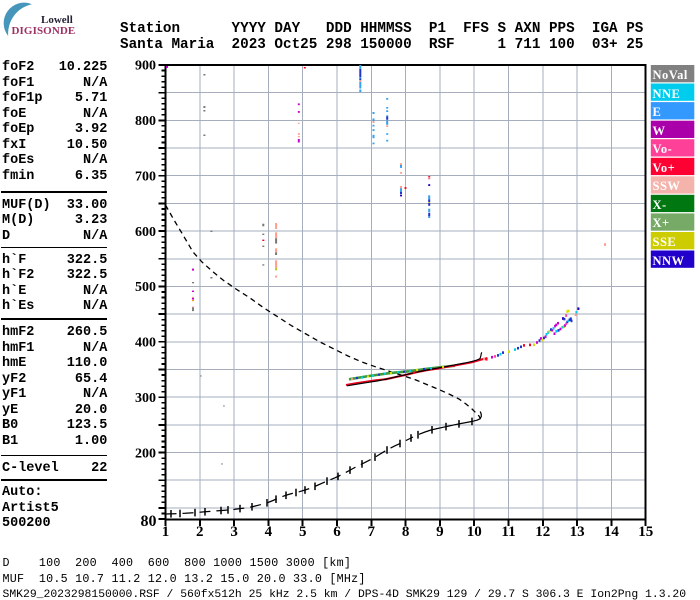  What do you see at coordinates (145, 453) in the screenshot?
I see `svg-text: 200` at bounding box center [145, 453].